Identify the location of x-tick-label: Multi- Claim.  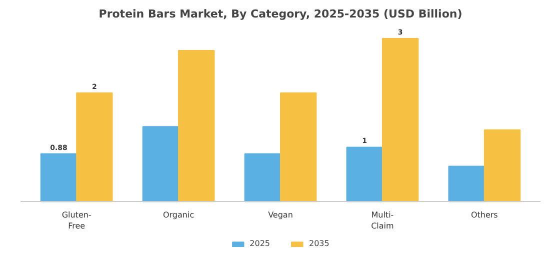
(382, 220).